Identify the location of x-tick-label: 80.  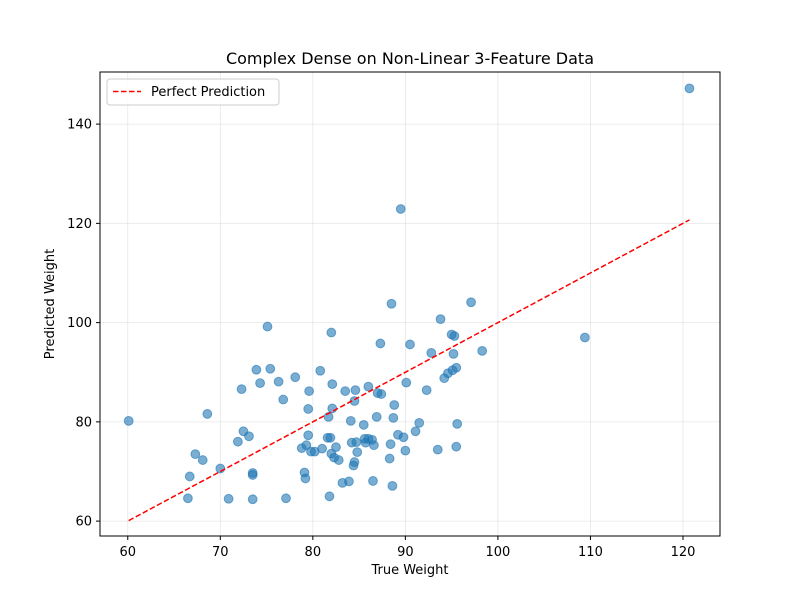
(313, 552).